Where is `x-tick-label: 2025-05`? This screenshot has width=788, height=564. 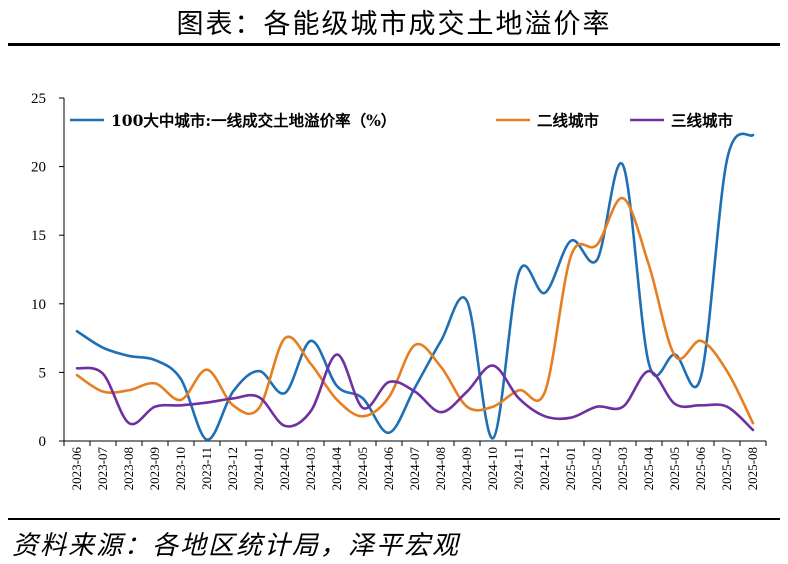
x-tick-label: 2025-05 is located at coordinates (674, 468).